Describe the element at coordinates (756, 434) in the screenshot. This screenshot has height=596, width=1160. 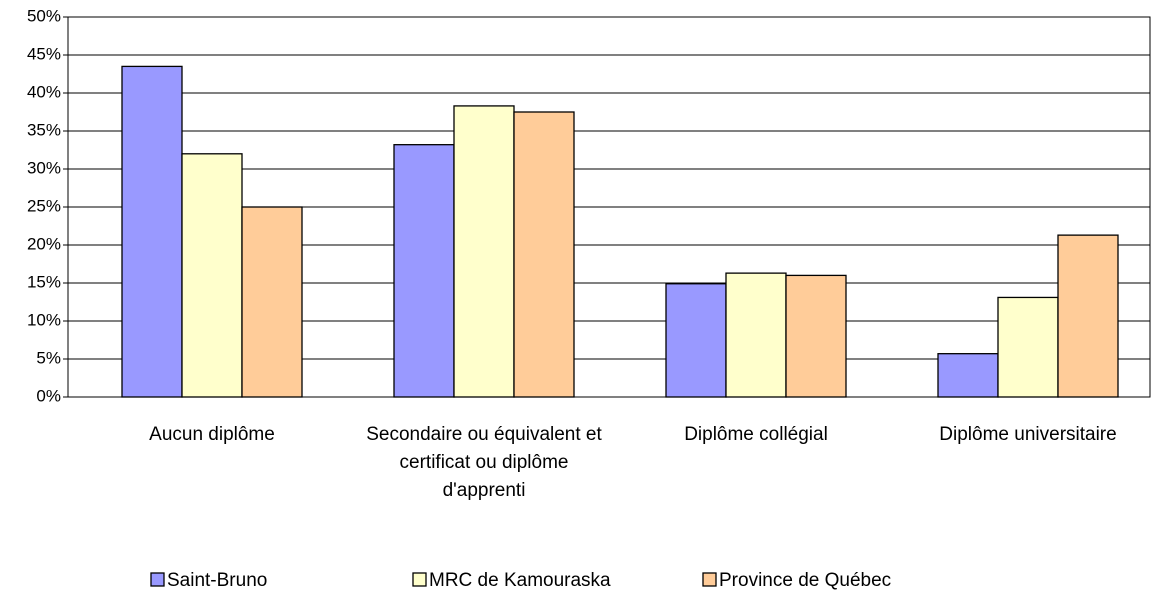
I see `x-tick-label: Diplôme collégial` at that location.